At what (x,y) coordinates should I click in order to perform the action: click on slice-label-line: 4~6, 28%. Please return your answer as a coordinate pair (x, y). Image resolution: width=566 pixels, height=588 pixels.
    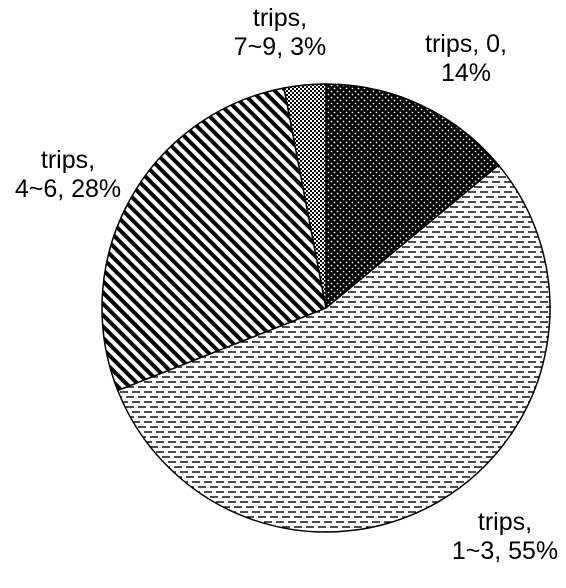
    Looking at the image, I should click on (68, 189).